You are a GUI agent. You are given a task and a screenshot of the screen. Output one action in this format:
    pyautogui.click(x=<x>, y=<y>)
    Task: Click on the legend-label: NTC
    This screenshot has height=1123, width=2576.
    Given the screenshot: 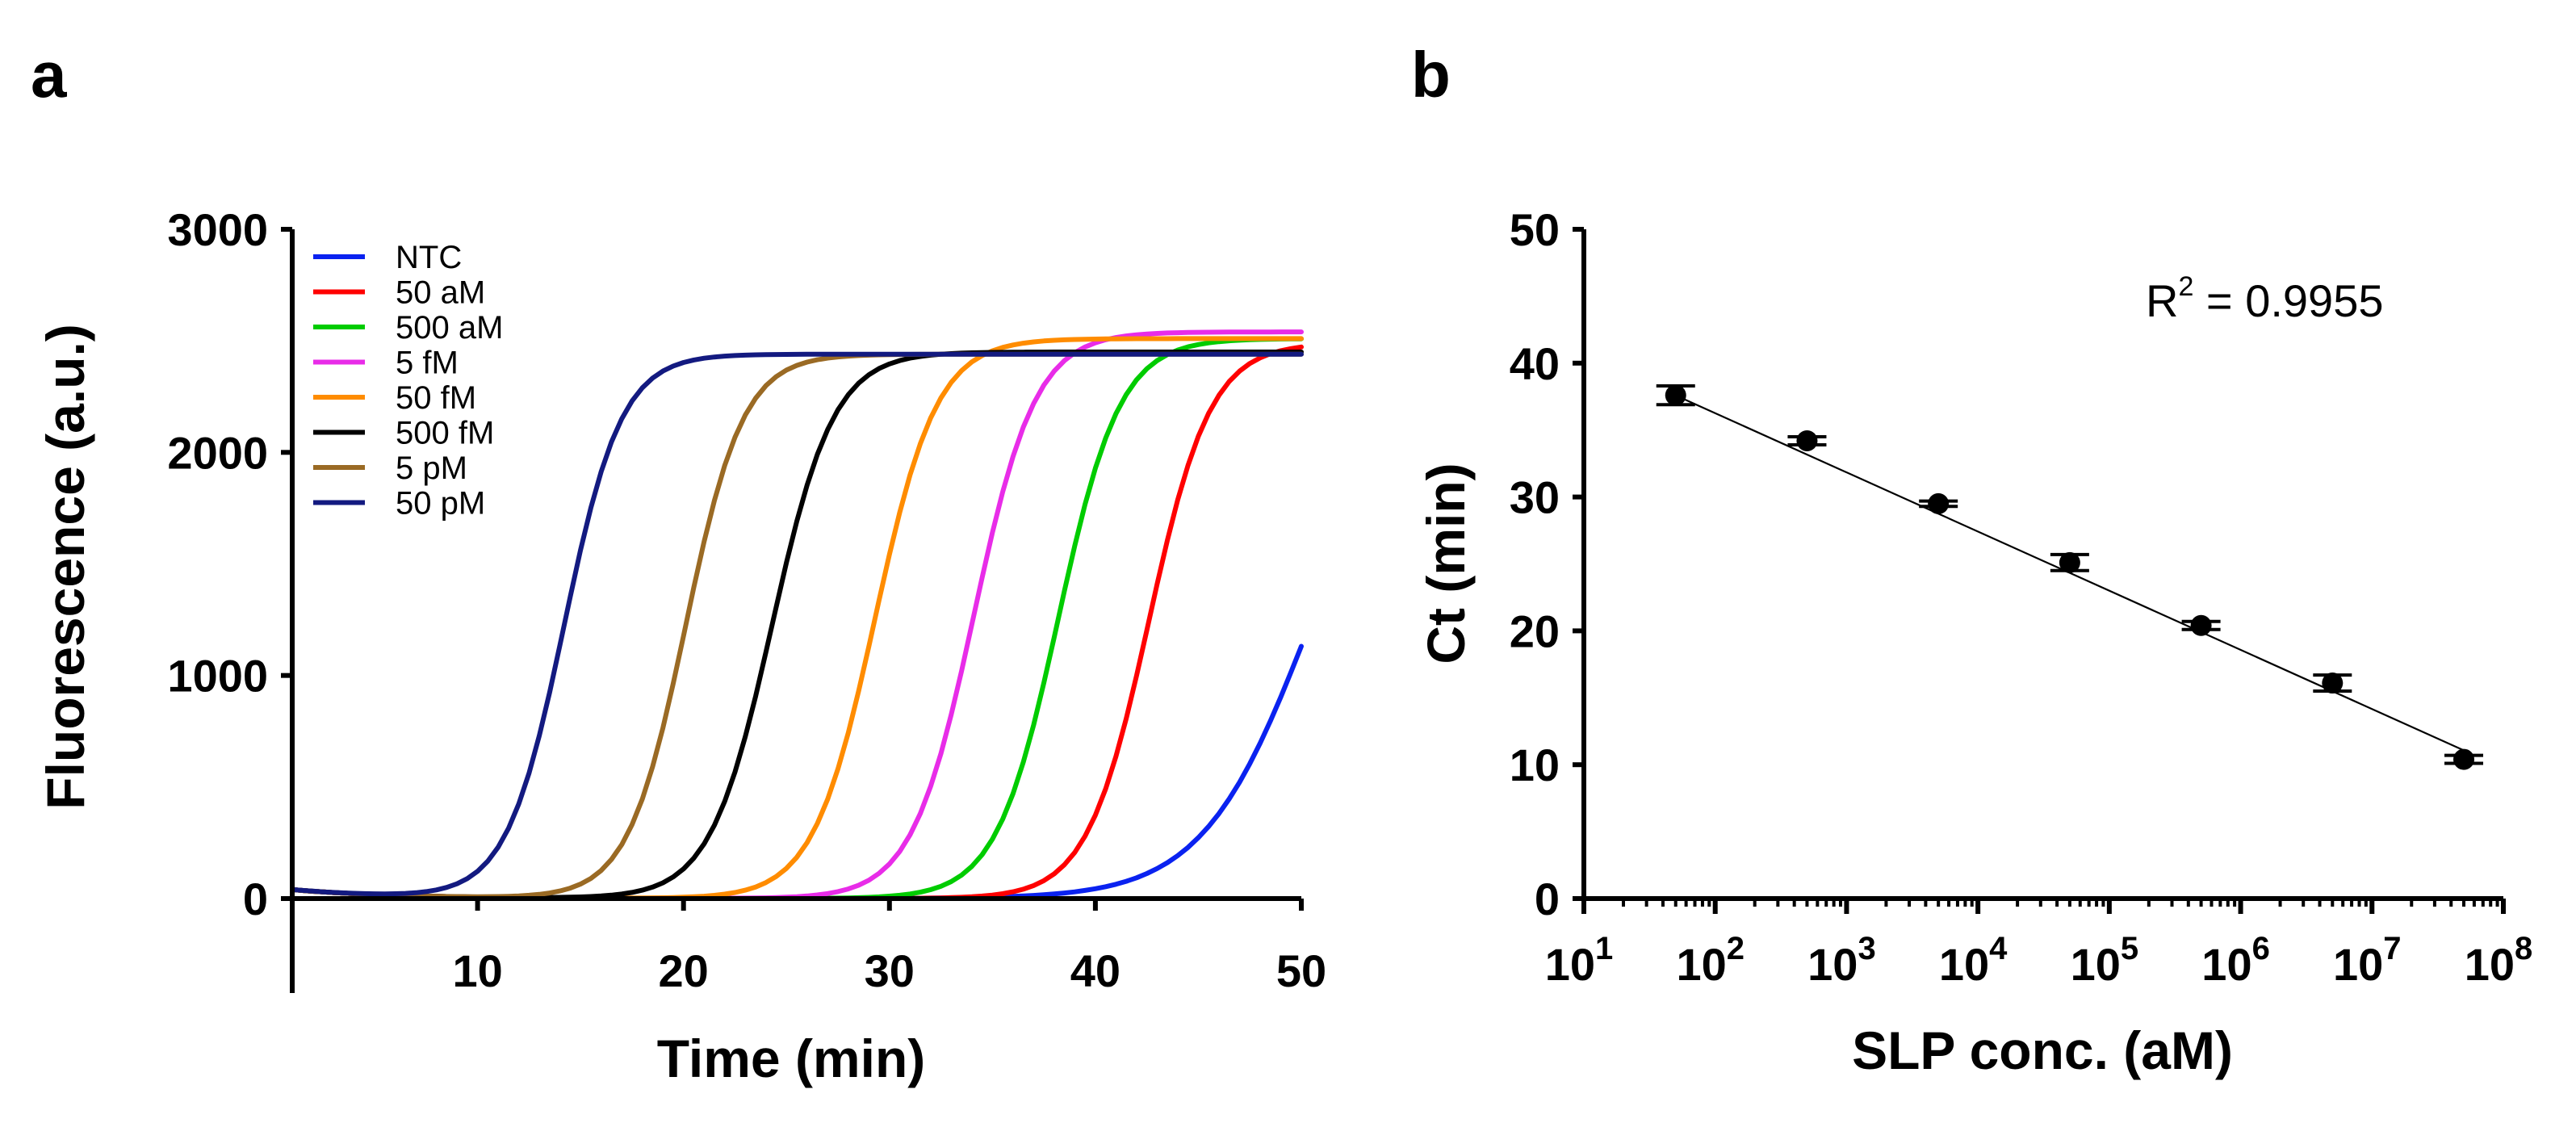 What is the action you would take?
    pyautogui.click(x=429, y=257)
    